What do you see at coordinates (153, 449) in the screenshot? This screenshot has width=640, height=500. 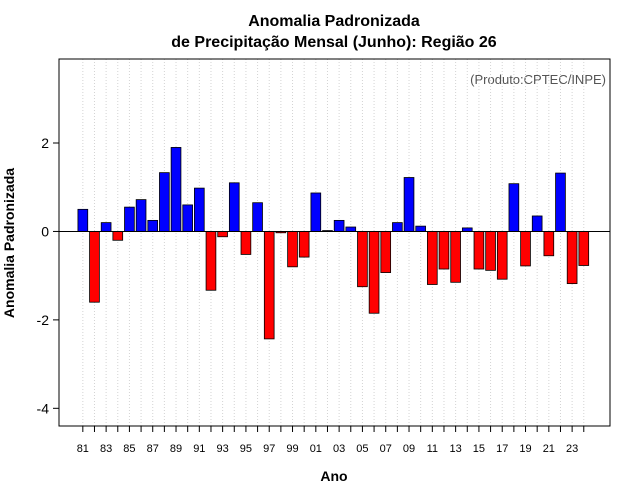 I see `x-tick-label: 87` at bounding box center [153, 449].